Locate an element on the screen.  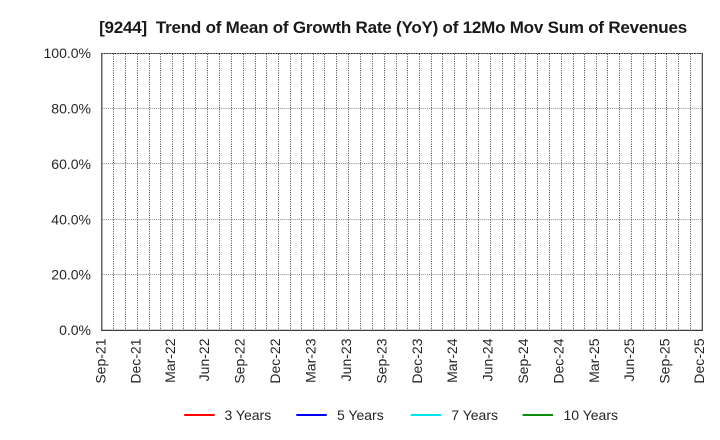
svg-text: Dec-23 is located at coordinates (417, 360).